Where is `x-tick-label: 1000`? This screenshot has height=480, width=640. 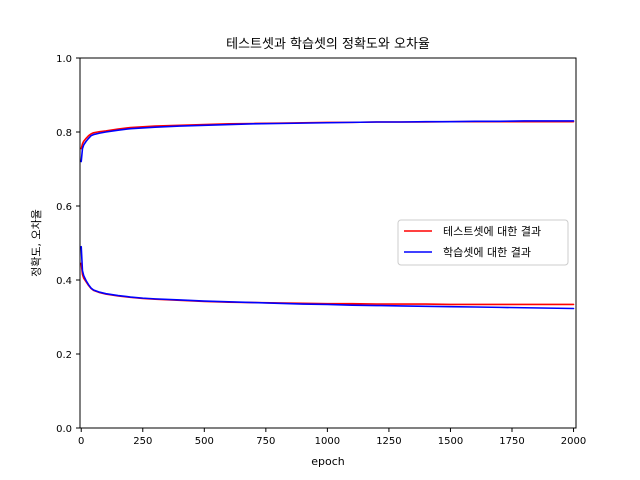 x-tick-label: 1000 is located at coordinates (327, 441).